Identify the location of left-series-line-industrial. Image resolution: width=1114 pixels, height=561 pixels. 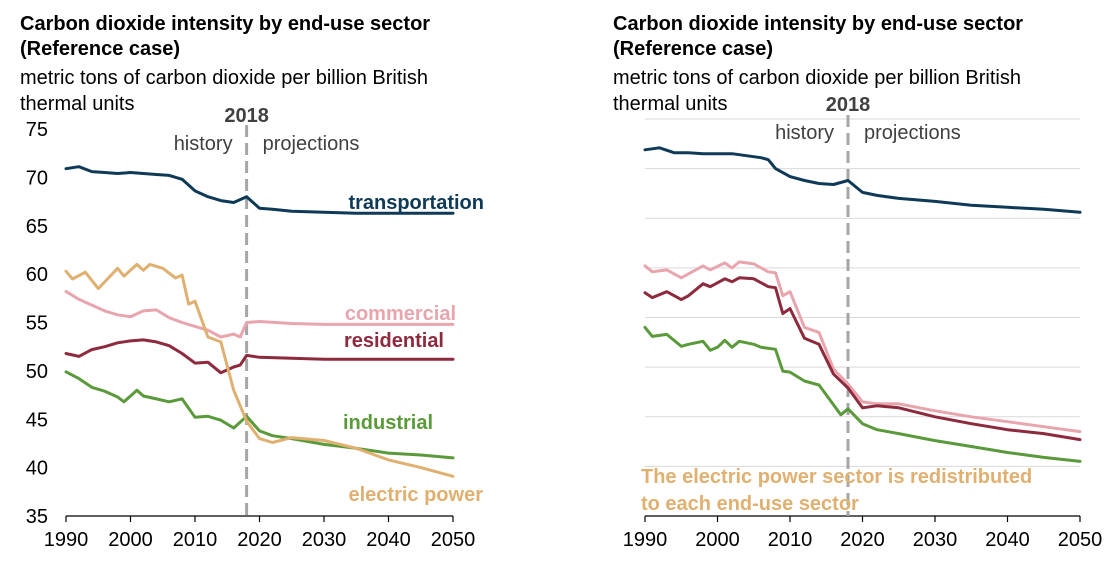
(259, 415).